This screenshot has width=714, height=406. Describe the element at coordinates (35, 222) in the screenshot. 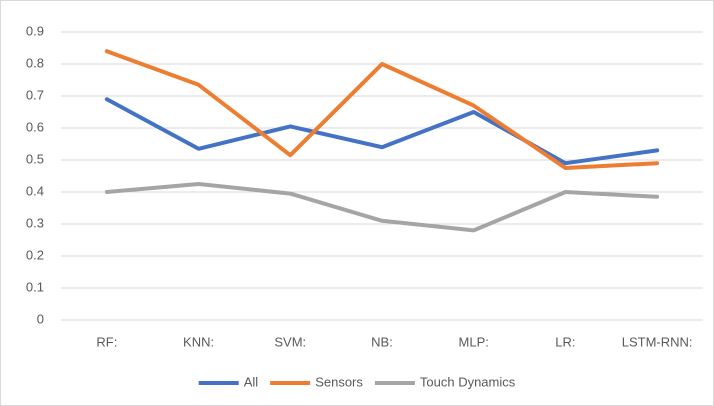

I see `y-tick-label: 0.3` at that location.